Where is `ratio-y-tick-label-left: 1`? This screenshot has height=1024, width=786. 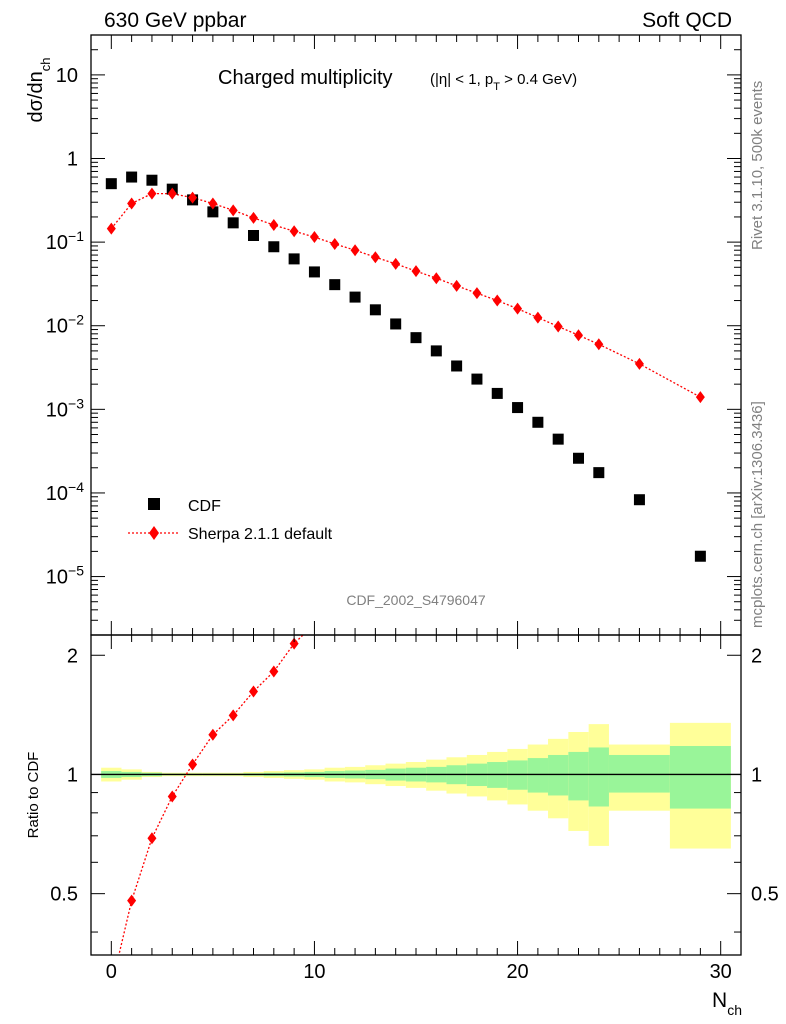
ratio-y-tick-label-left: 1 is located at coordinates (72, 775).